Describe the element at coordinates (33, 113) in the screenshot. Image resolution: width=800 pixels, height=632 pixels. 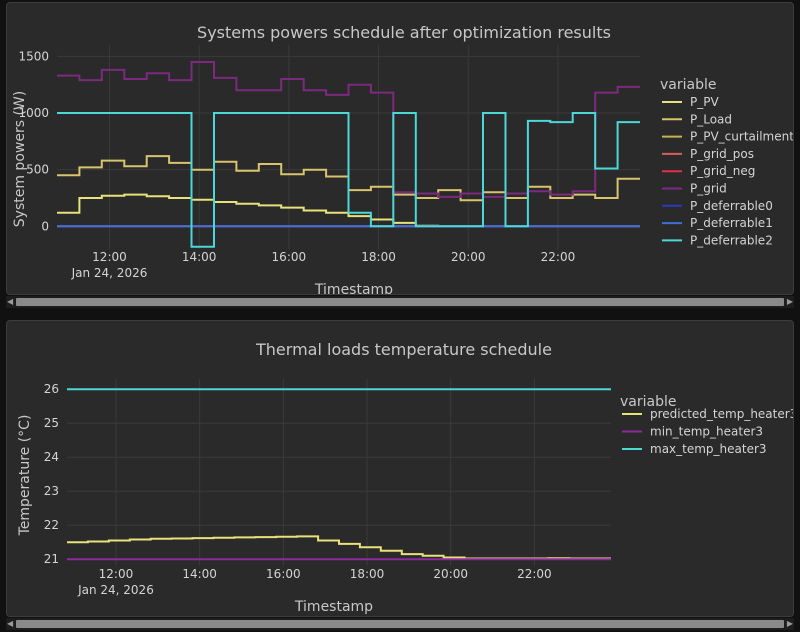
I see `y-tick-label: 1000` at that location.